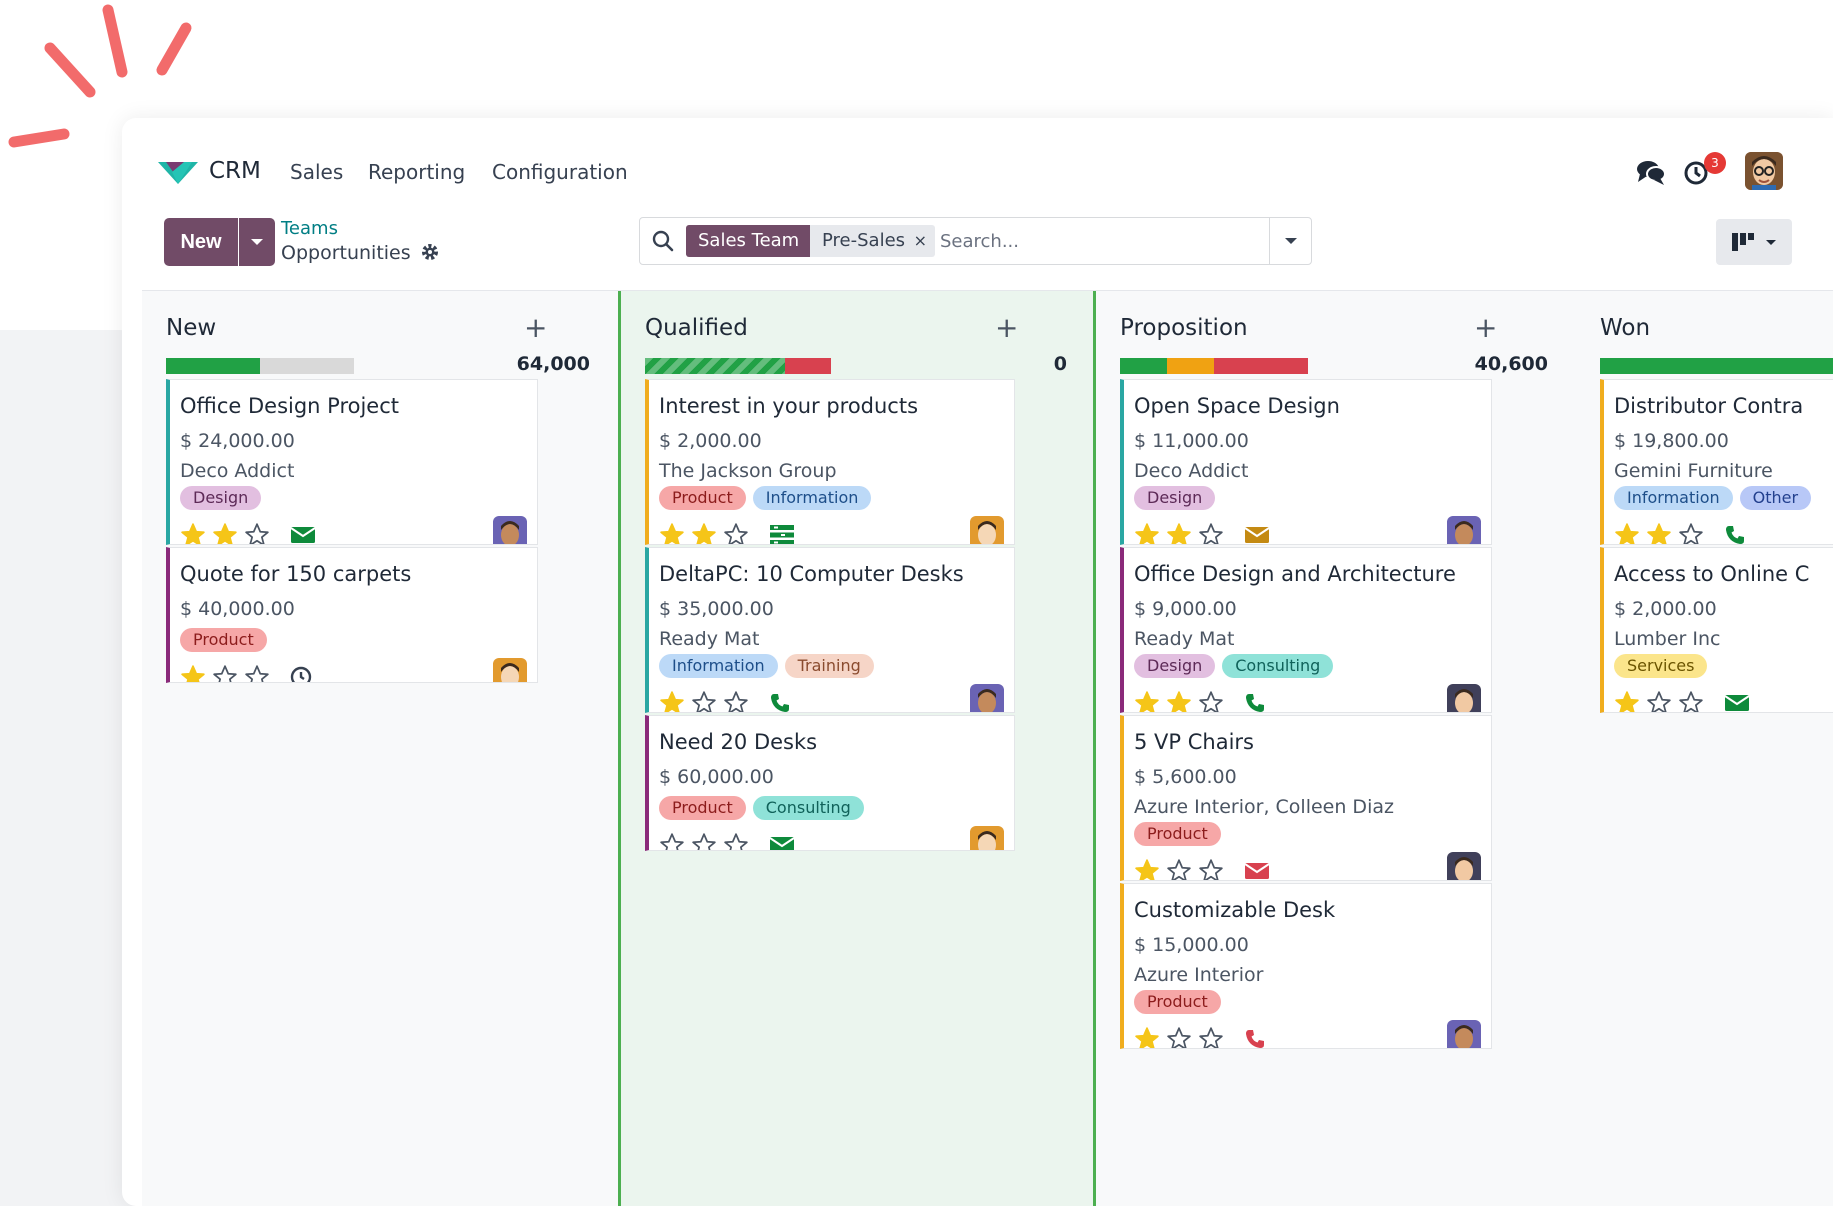 The image size is (1833, 1206). Describe the element at coordinates (301, 674) in the screenshot. I see `clock-icon` at that location.